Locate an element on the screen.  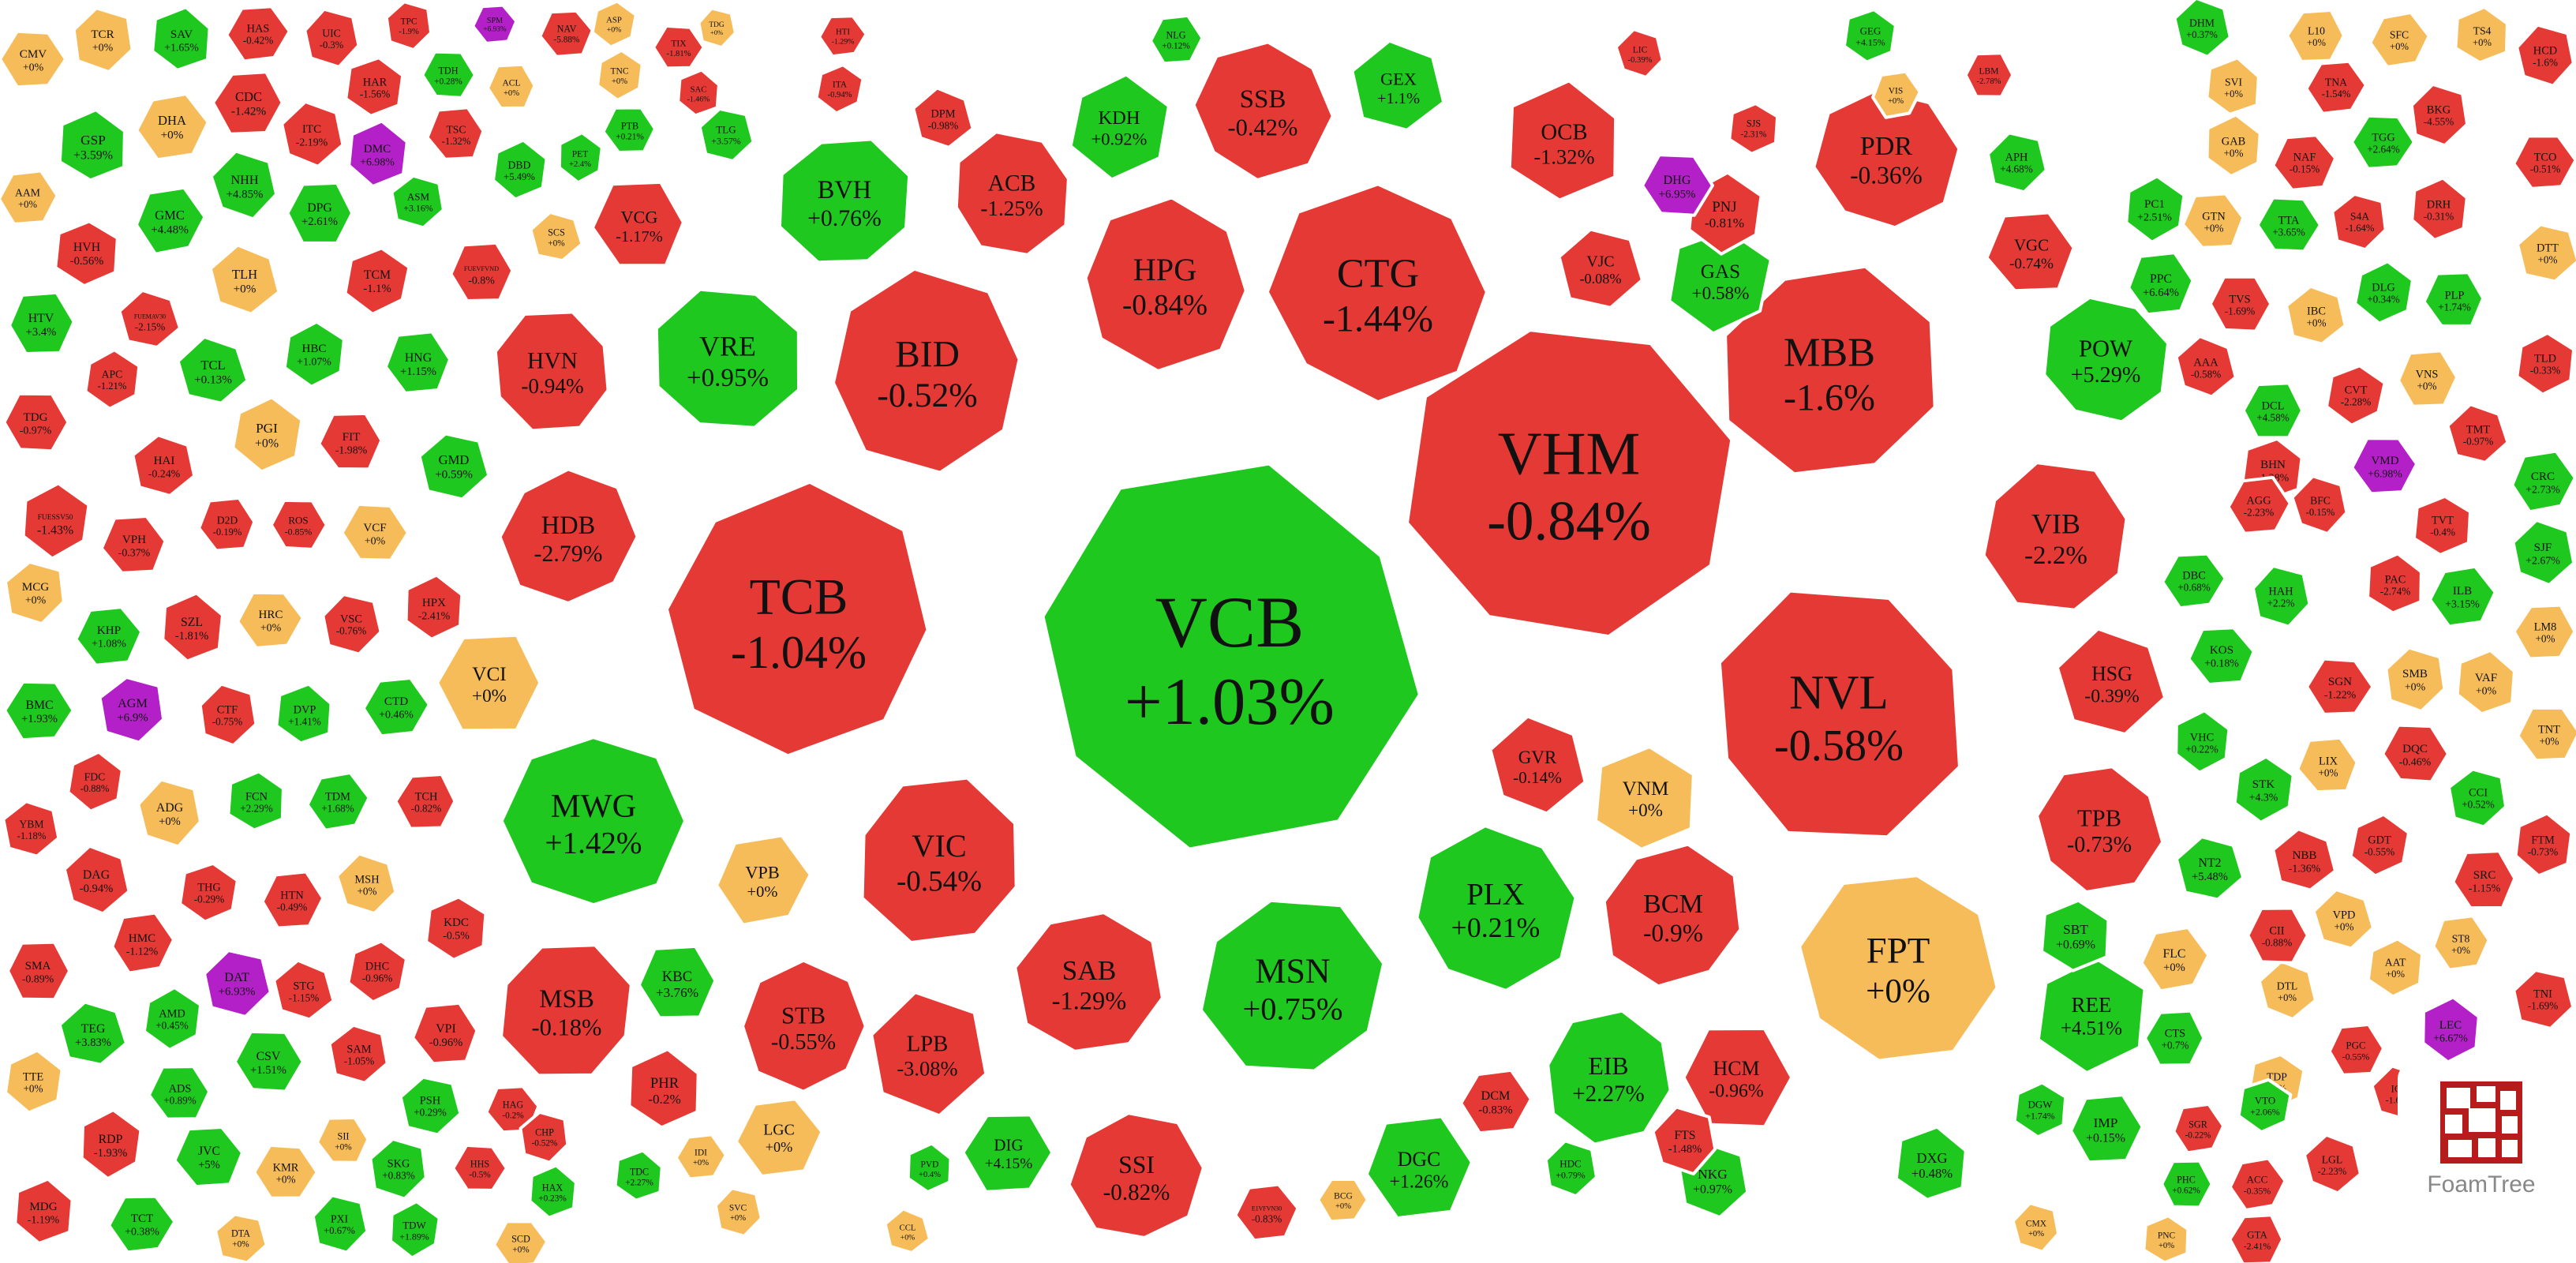
treemap-cell: MDG-1.19% is located at coordinates (43, 1211).